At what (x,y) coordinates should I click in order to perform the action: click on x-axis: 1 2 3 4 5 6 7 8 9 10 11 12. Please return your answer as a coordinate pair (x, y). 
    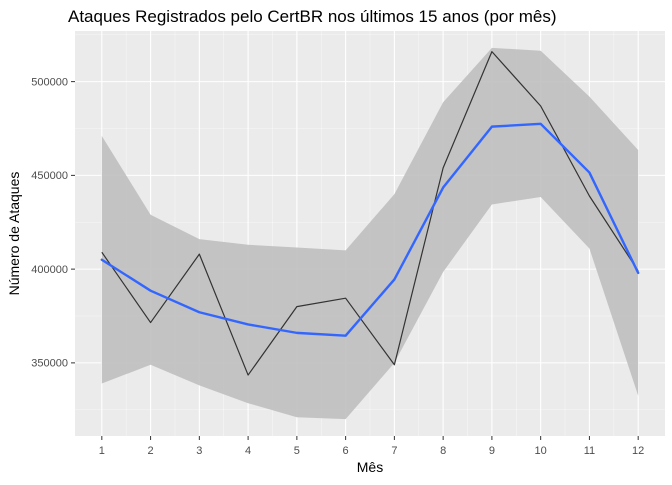
    Looking at the image, I should click on (371, 446).